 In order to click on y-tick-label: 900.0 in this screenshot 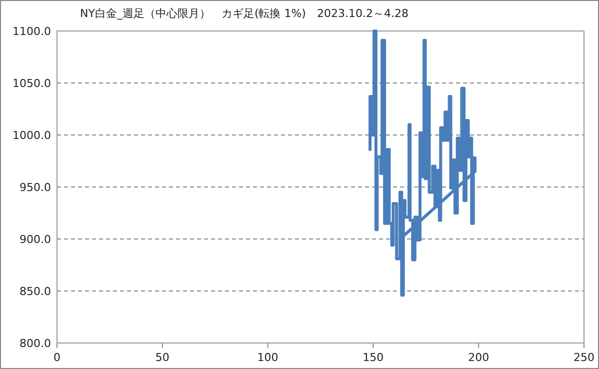, I will do `click(35, 239)`.